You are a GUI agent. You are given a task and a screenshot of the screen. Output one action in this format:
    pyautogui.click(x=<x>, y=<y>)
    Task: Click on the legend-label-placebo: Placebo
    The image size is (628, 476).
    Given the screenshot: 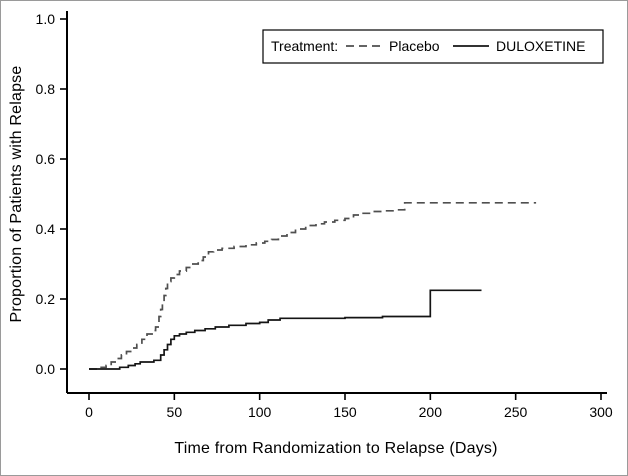 What is the action you would take?
    pyautogui.click(x=414, y=46)
    